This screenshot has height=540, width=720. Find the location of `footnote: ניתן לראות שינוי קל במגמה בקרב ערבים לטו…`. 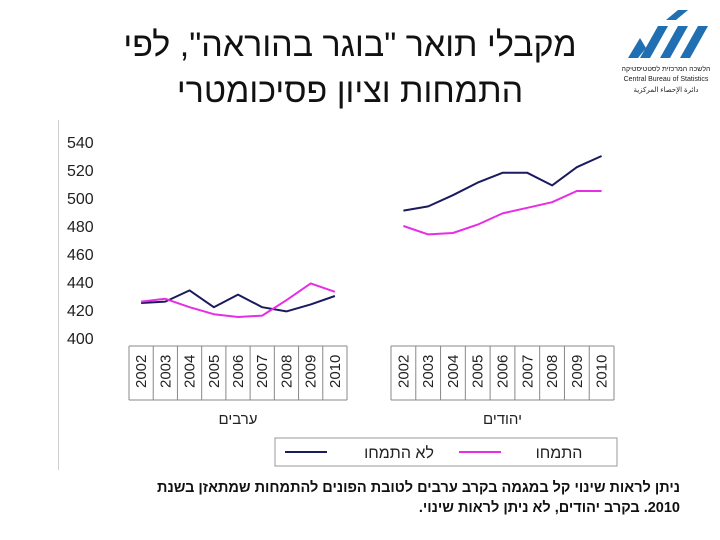

footnote: ניתן לראות שינוי קל במגמה בקרב ערבים לטו… is located at coordinates (360, 498).